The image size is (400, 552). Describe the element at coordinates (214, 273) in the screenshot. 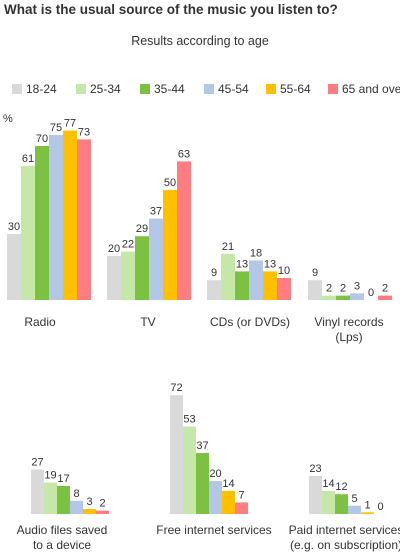

I see `value-label-2-0: 9` at that location.